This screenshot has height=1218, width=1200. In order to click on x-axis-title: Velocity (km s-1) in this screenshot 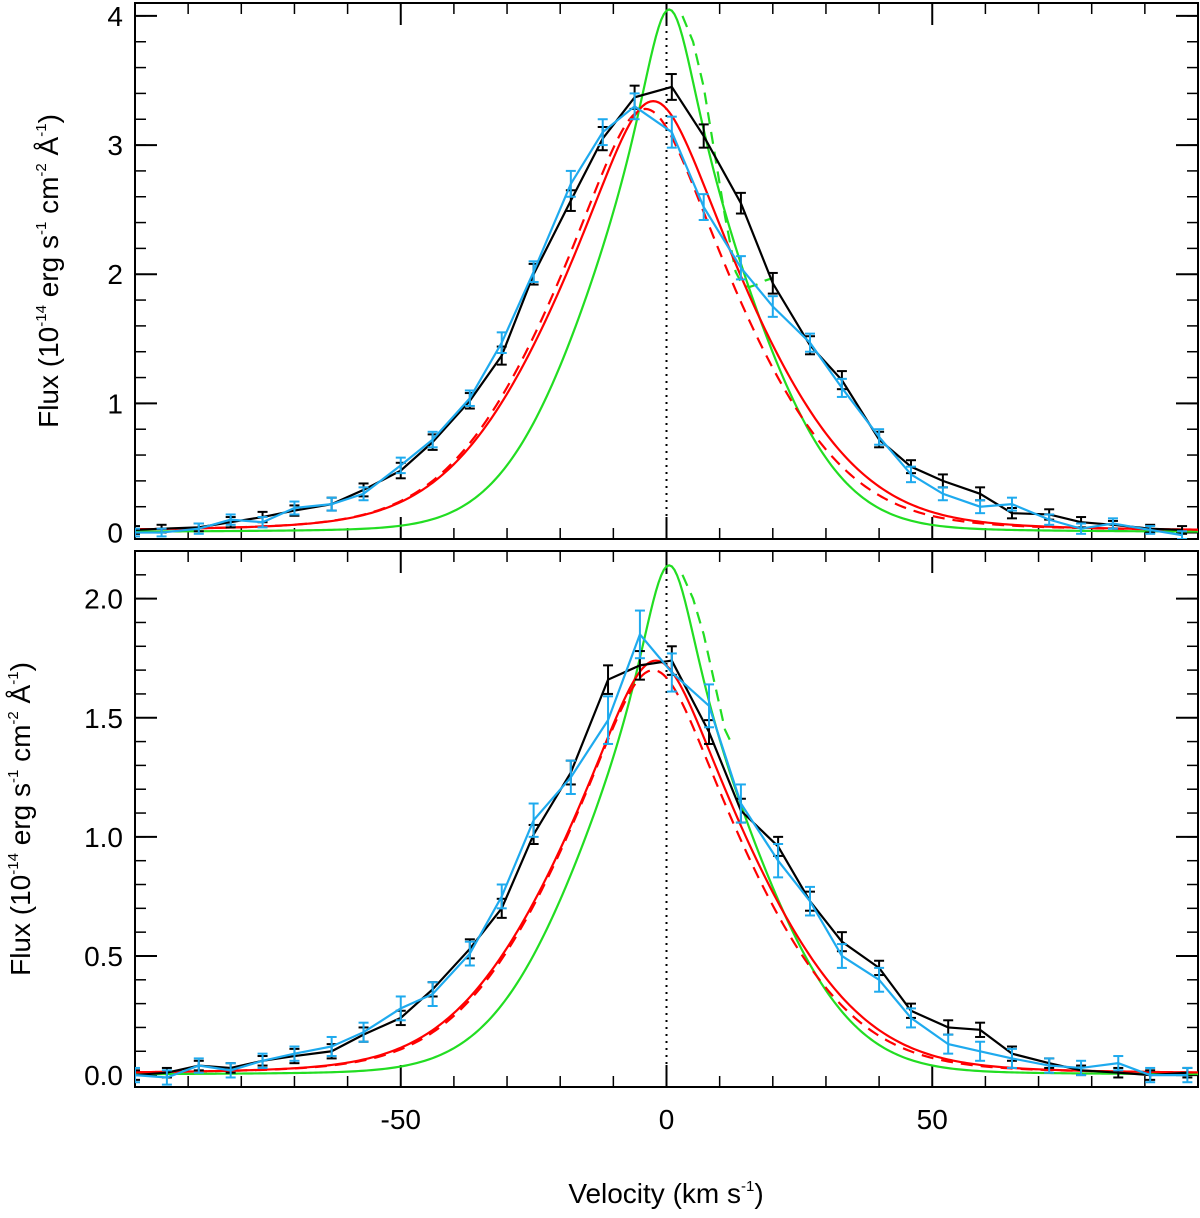, I will do `click(665, 1193)`.